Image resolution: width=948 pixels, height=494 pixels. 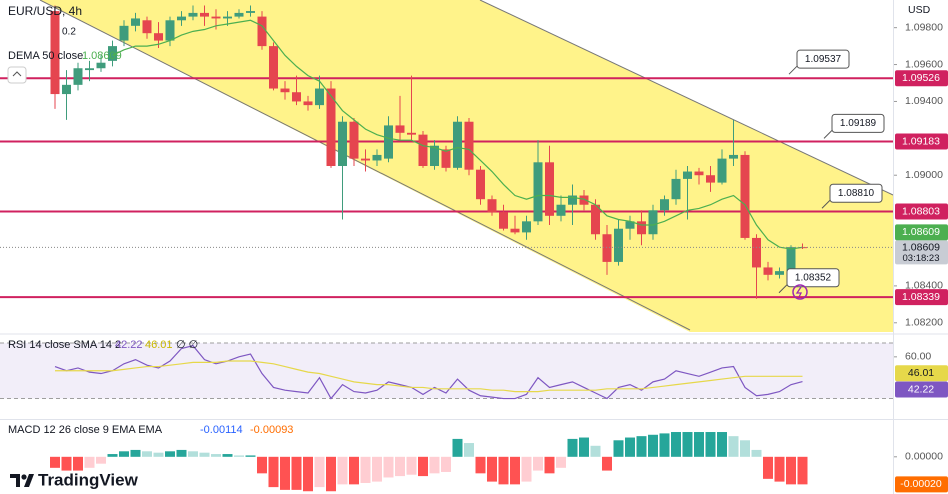 I want to click on callout-label: 1.09537, so click(x=823, y=59).